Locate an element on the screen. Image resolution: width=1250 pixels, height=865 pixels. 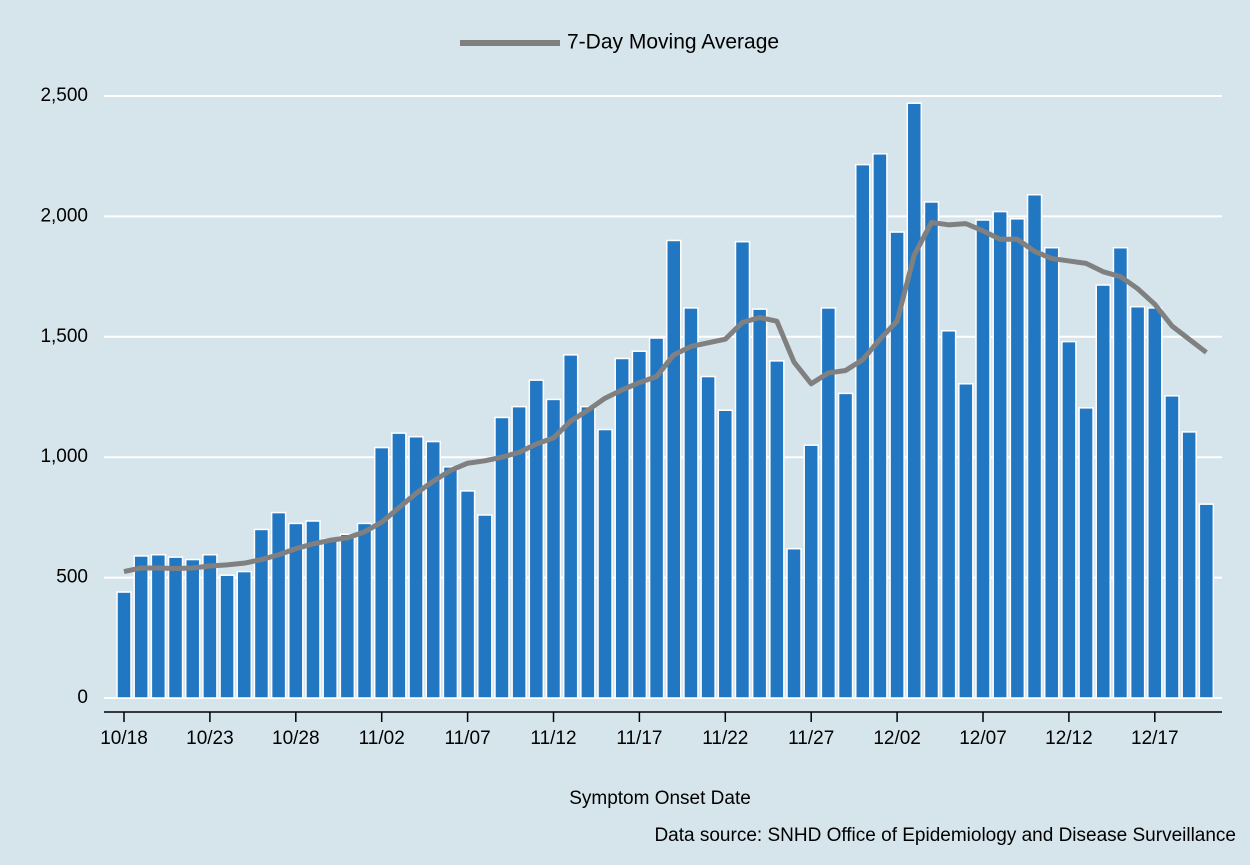
y-tick-label: 2,000 is located at coordinates (64, 215).